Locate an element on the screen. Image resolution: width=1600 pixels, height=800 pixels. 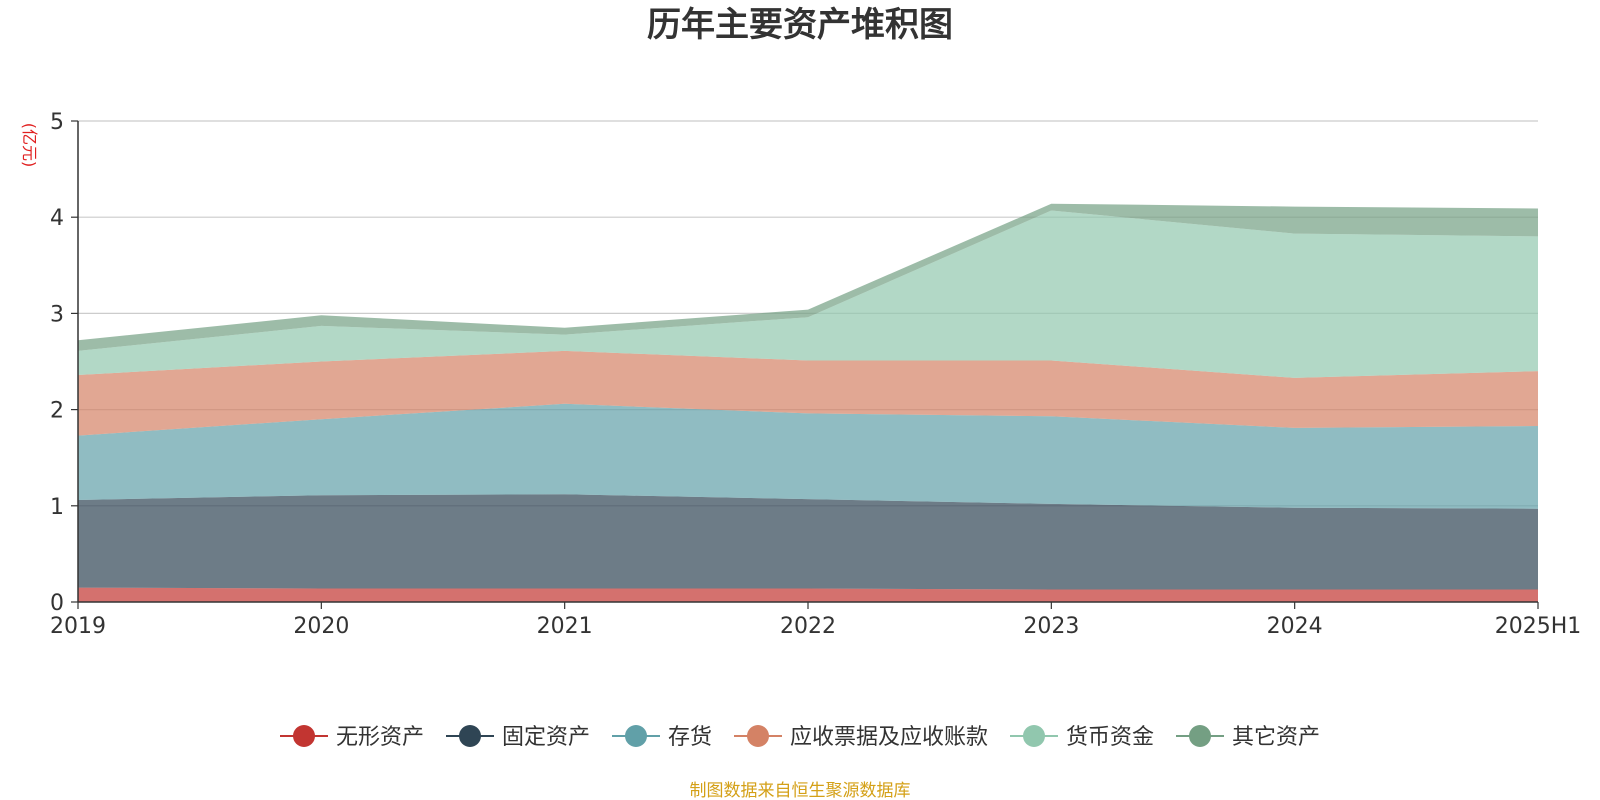
legend-item: 其它资产 is located at coordinates (1248, 737).